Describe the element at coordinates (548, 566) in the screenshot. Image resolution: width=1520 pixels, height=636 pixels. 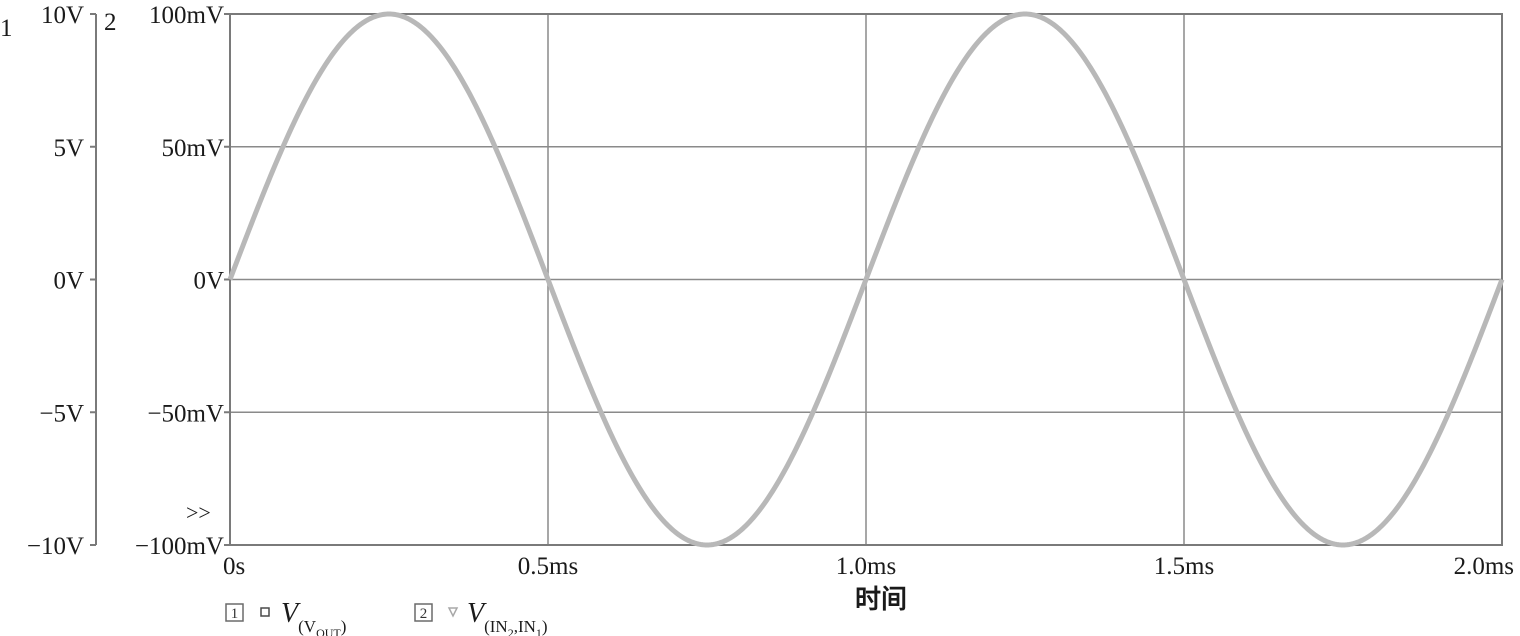
I see `x-tick-label: 0.5ms` at that location.